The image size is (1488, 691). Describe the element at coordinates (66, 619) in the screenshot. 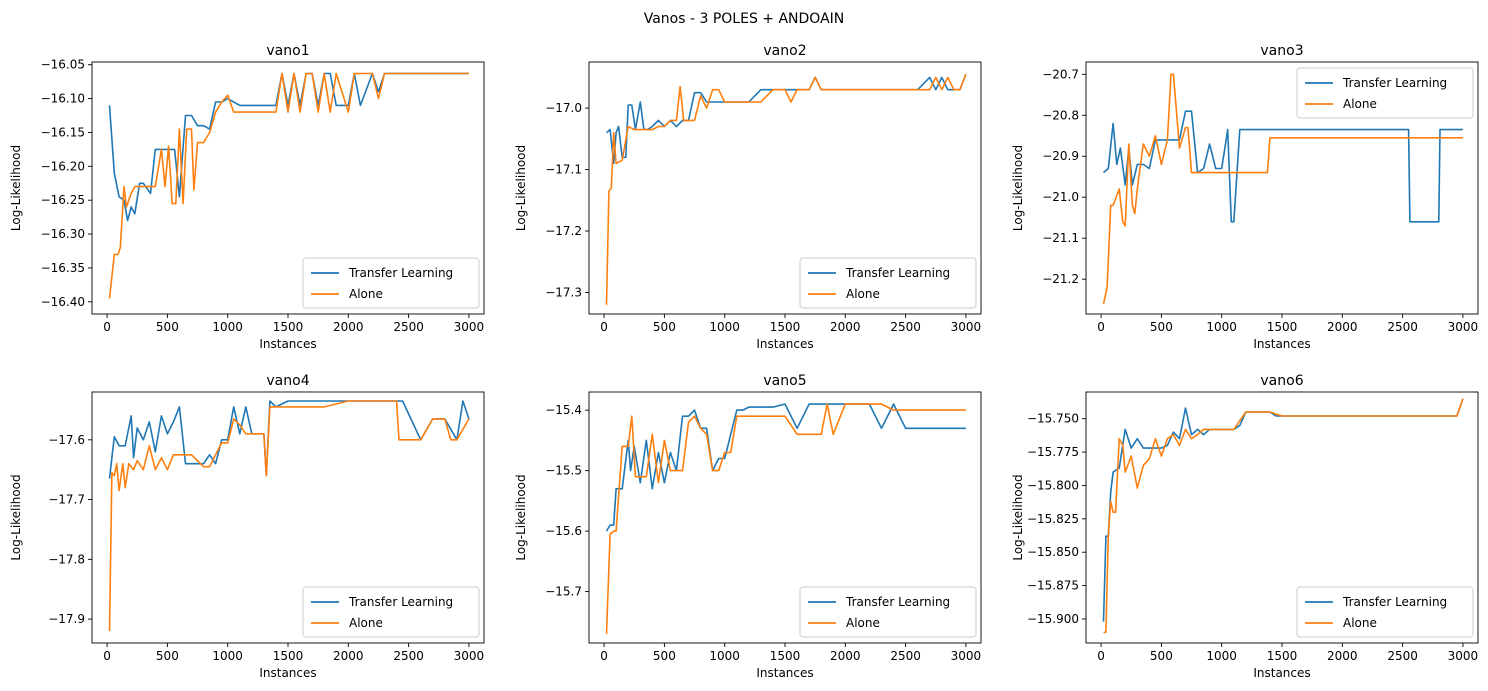

I see `y-tick-label: −17.9` at that location.